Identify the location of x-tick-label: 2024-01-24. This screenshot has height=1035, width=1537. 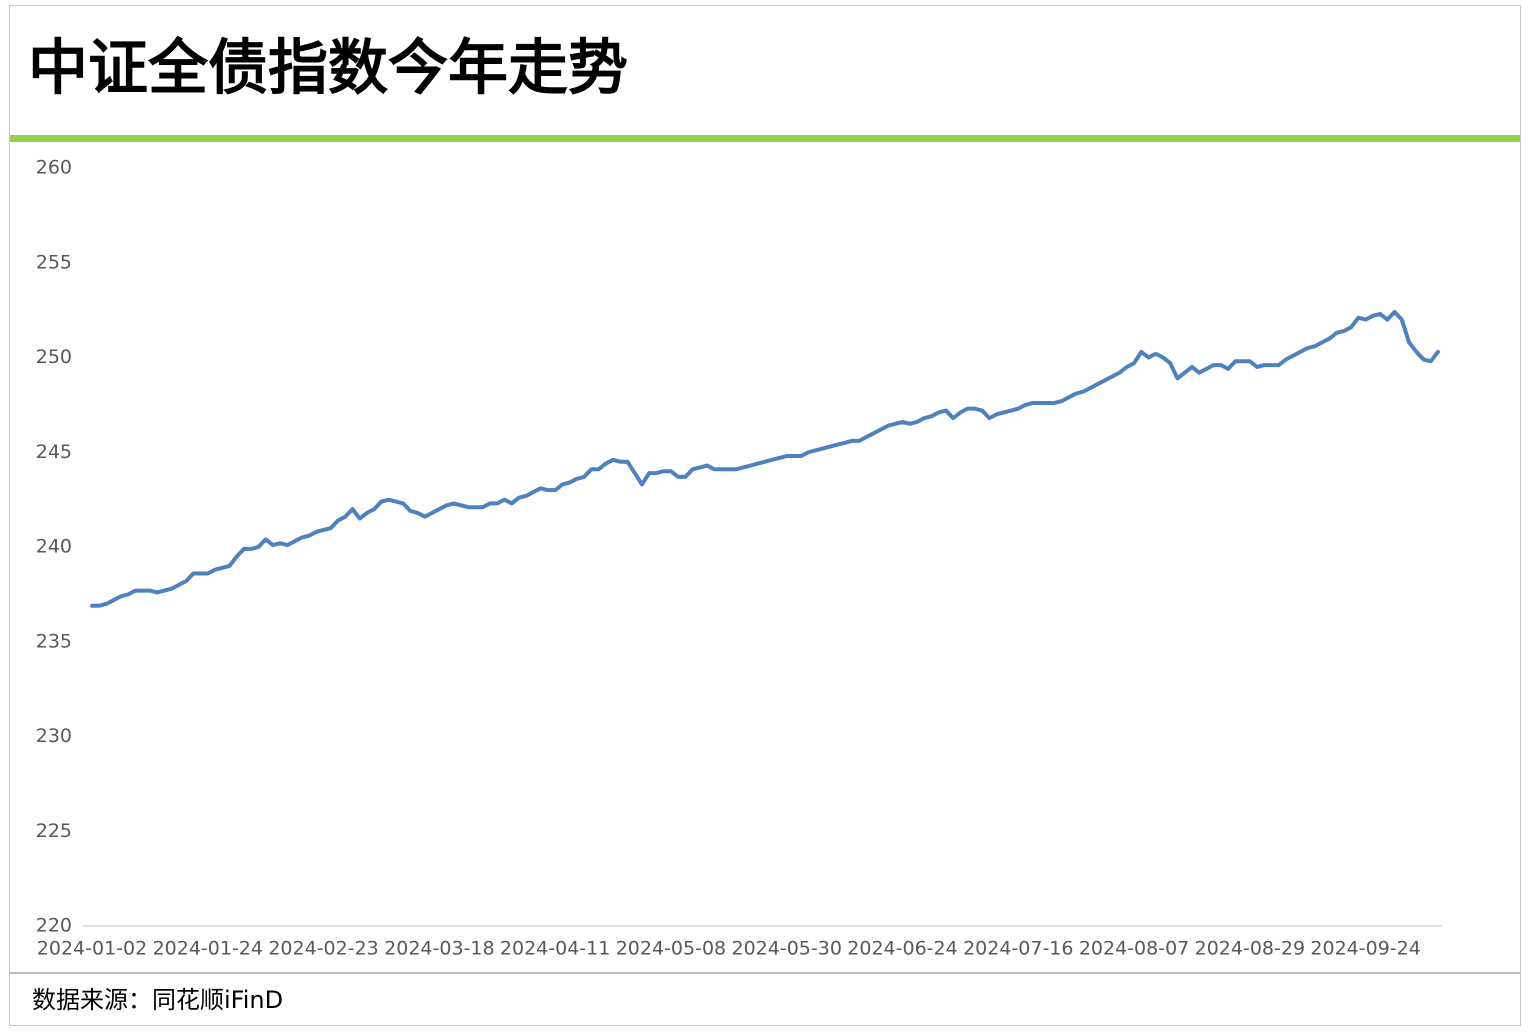
(208, 949).